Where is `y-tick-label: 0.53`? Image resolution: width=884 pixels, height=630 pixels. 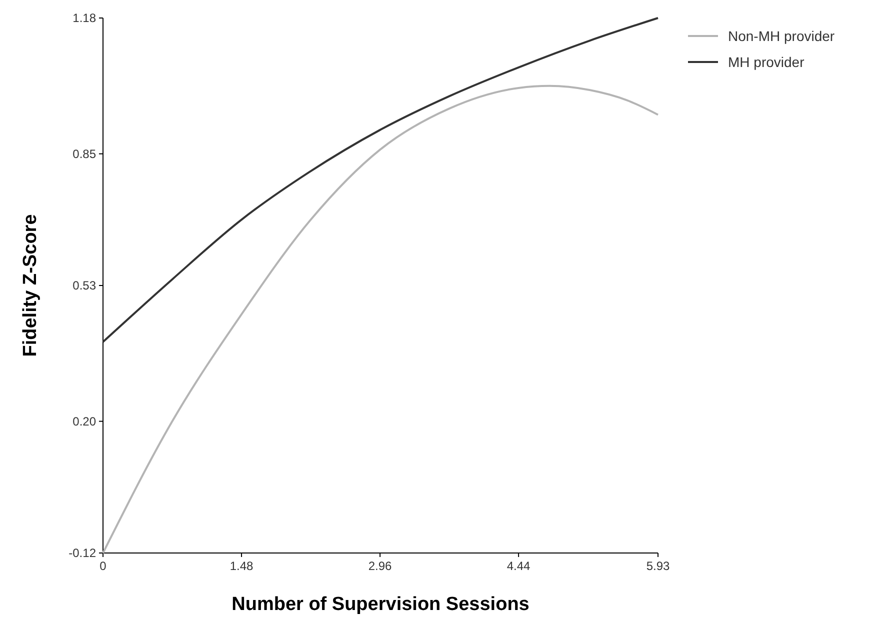 y-tick-label: 0.53 is located at coordinates (84, 285).